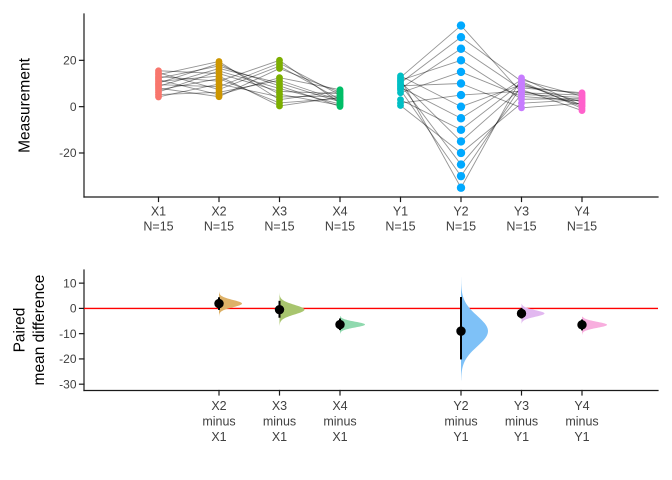 Image resolution: width=672 pixels, height=480 pixels. Describe the element at coordinates (400, 212) in the screenshot. I see `group-label-Y1: Y1` at that location.